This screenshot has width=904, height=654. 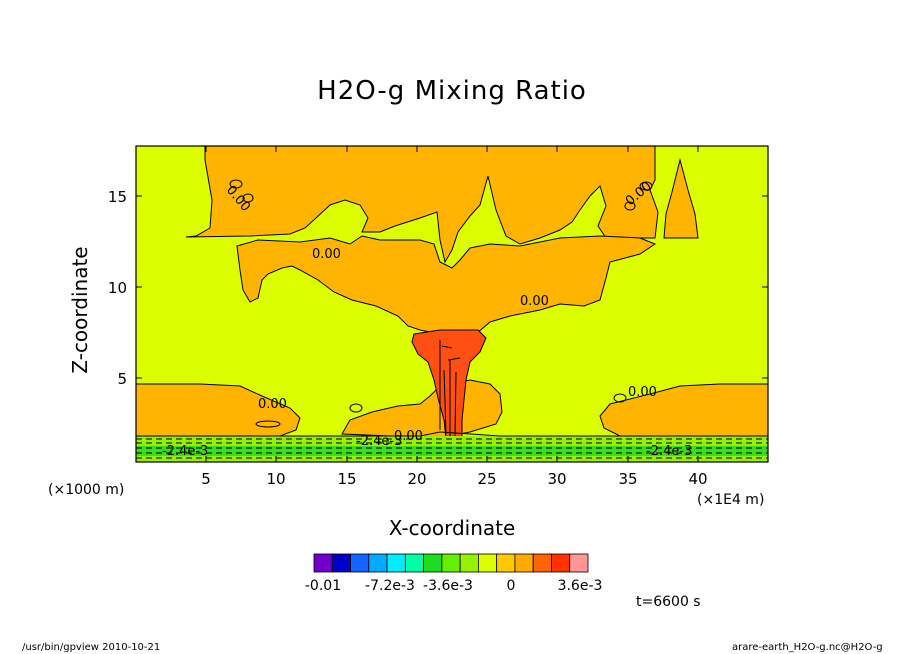 What do you see at coordinates (275, 479) in the screenshot?
I see `x-tick-label: 10` at bounding box center [275, 479].